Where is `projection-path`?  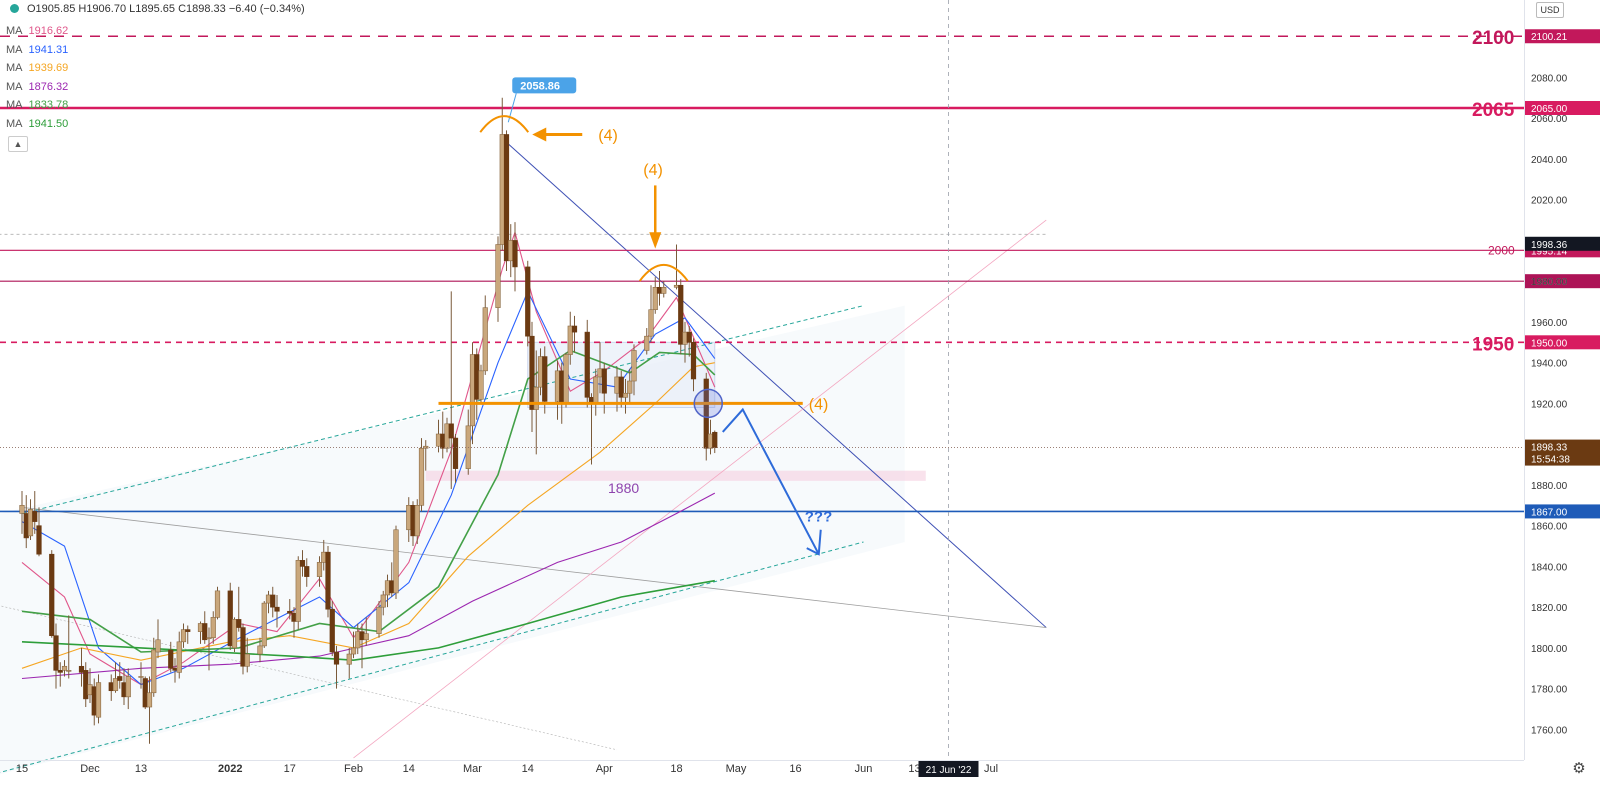 projection-path is located at coordinates (771, 481).